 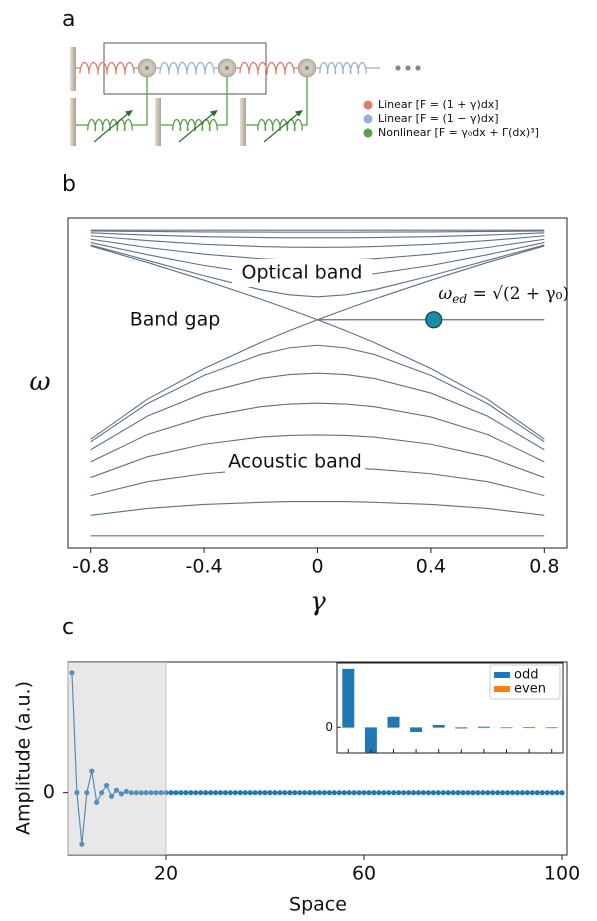 What do you see at coordinates (459, 298) in the screenshot?
I see `edge-label-part: ed` at bounding box center [459, 298].